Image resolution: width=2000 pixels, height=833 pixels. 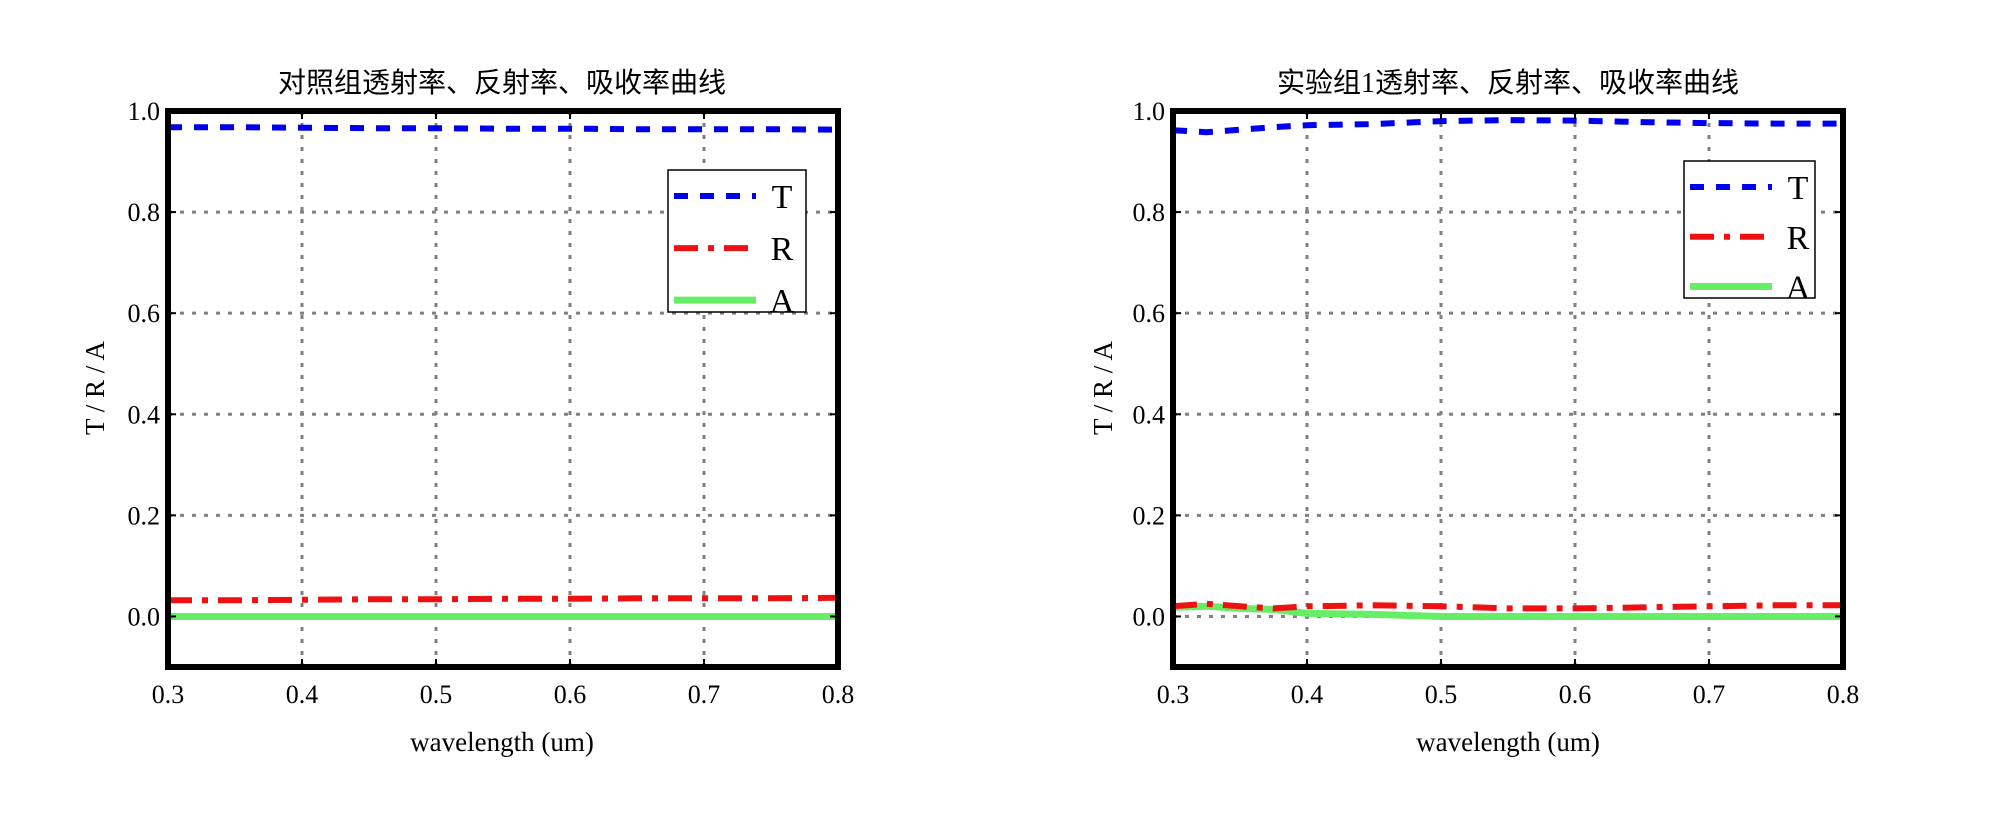 I want to click on chart-title: 实验组1透射率、反射率、吸收率曲线, so click(x=1508, y=83).